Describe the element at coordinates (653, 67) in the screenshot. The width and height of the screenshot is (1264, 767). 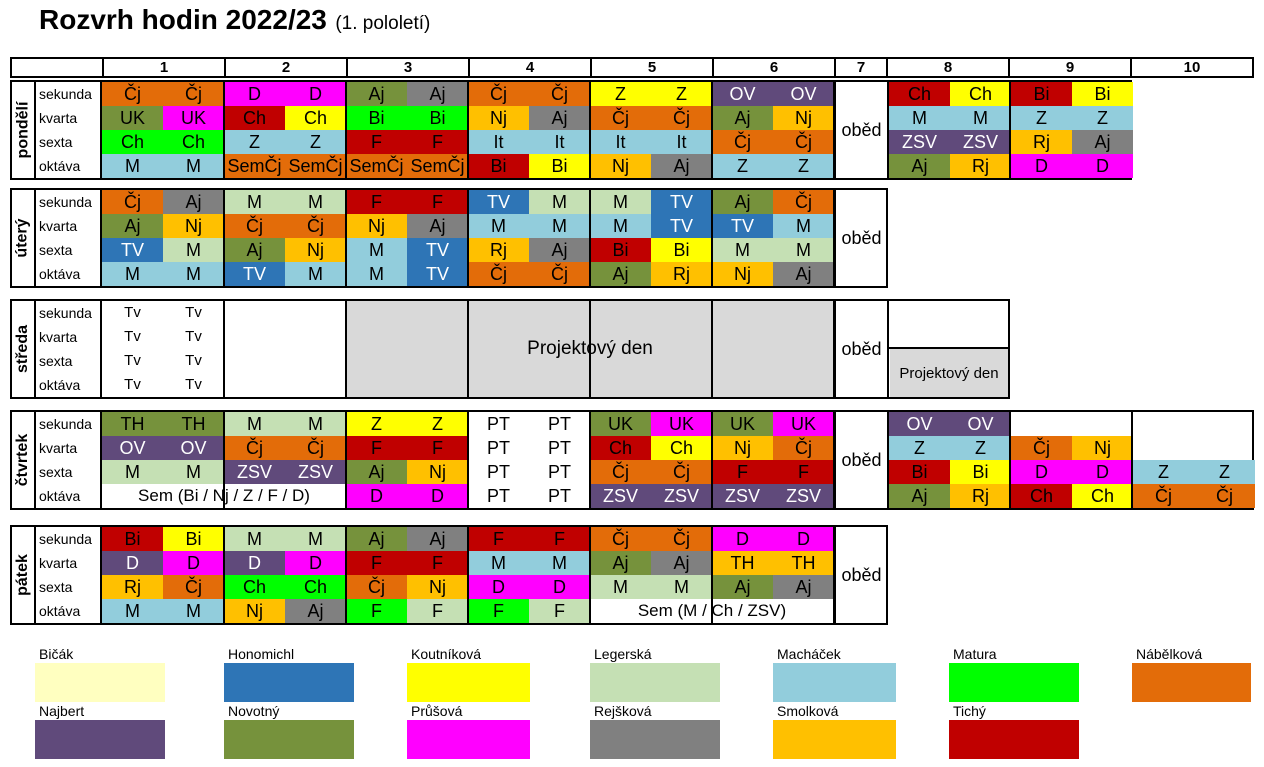
I see `period-header-cell: 5` at that location.